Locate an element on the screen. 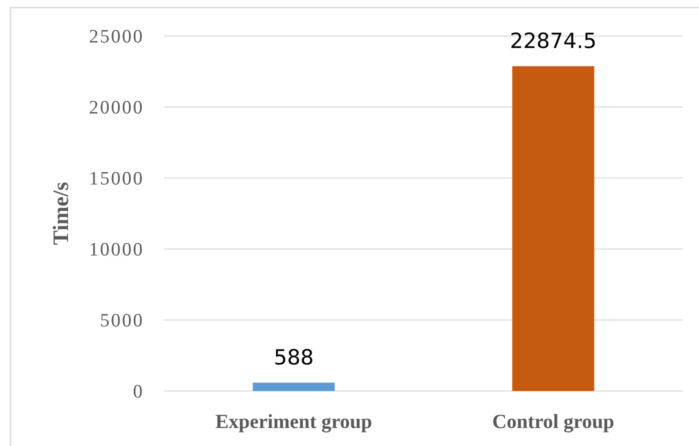  y-tick-label: 25000 is located at coordinates (116, 37).